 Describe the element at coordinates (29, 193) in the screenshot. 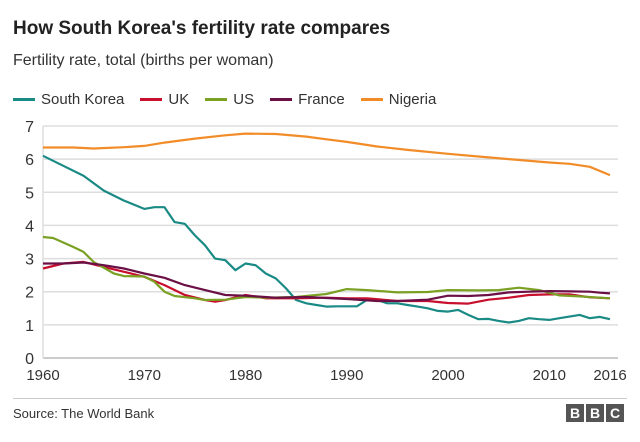

I see `y-tick-label: 5` at that location.